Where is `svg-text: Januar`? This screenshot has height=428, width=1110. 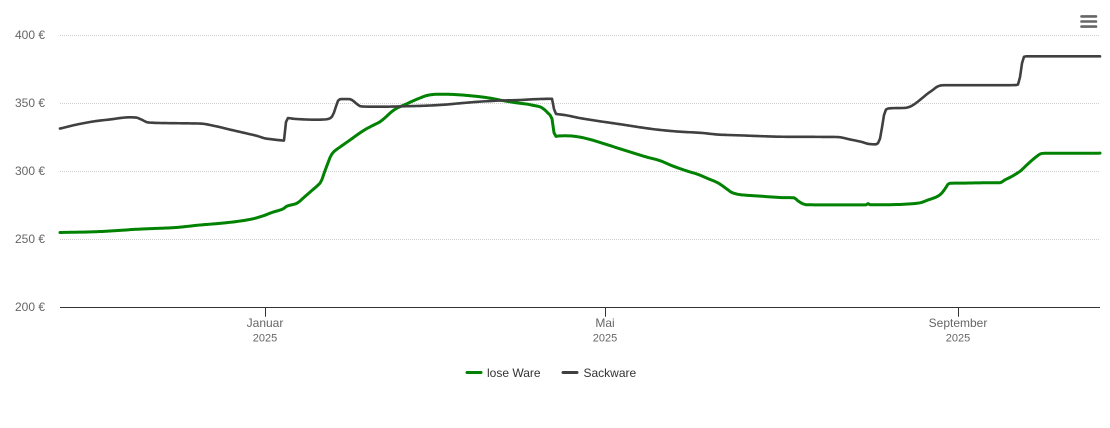
svg-text: Januar is located at coordinates (265, 323).